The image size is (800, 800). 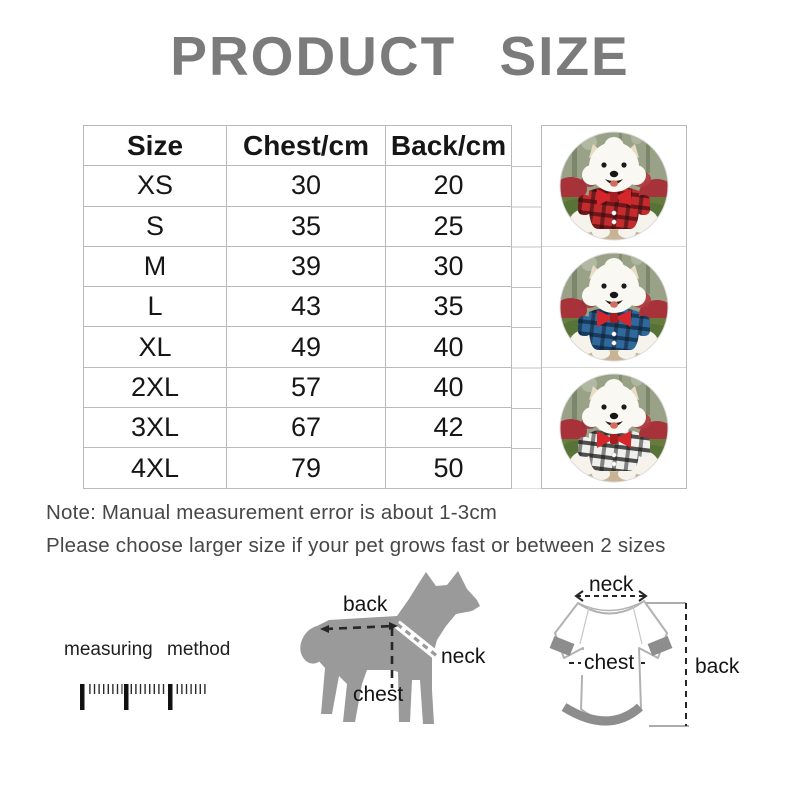 I want to click on table-row: 2XL 57 40, so click(x=297, y=387).